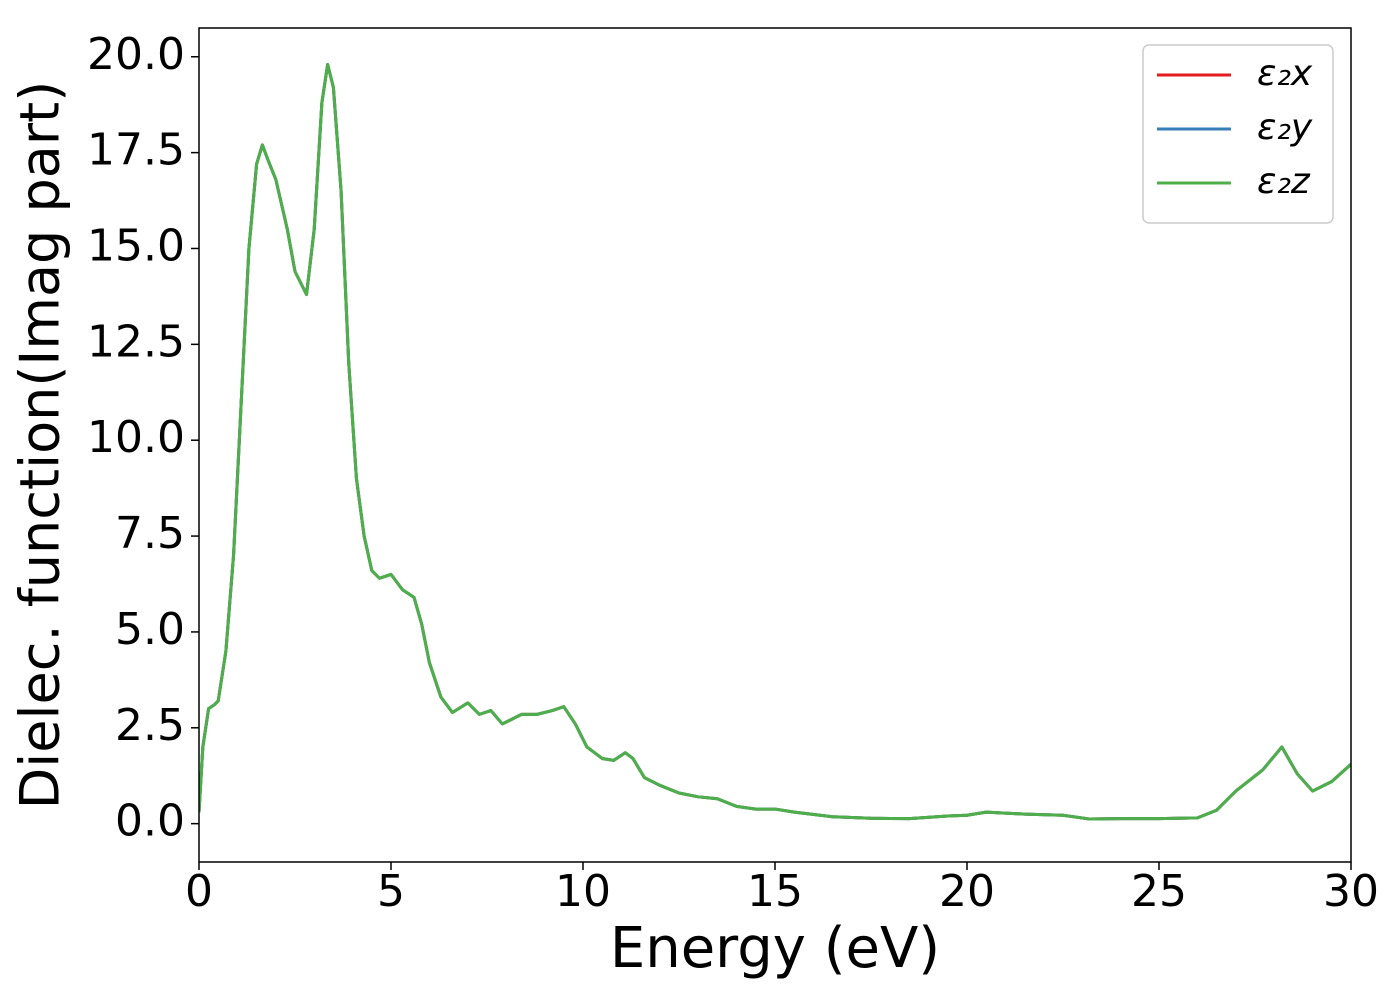  I want to click on x-tick-label: 0, so click(199, 891).